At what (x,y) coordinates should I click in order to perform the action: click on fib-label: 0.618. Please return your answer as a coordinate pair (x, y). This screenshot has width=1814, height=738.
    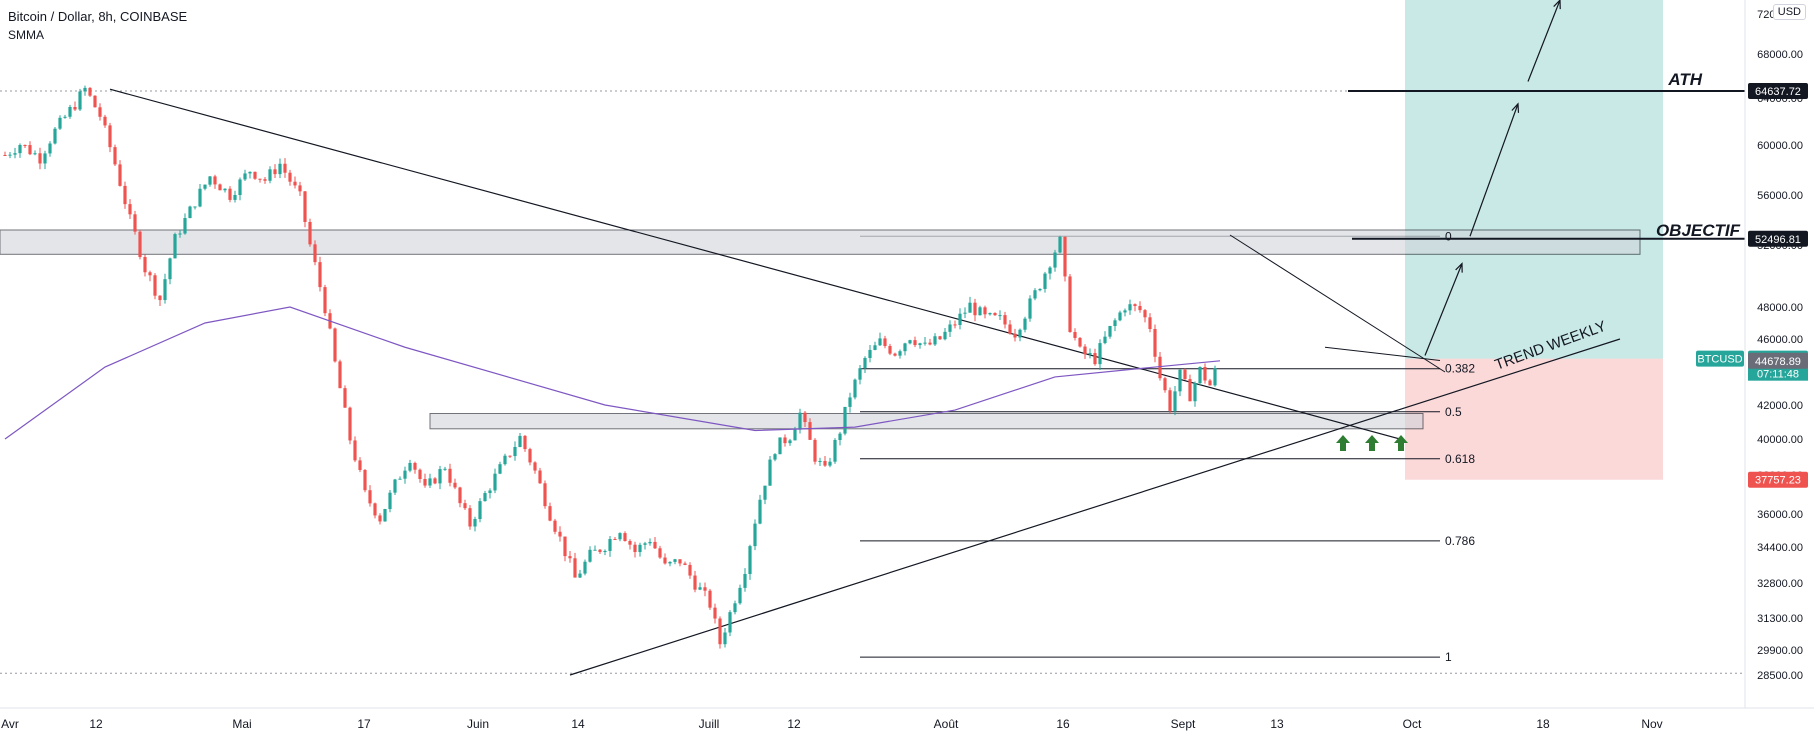
    Looking at the image, I should click on (1460, 459).